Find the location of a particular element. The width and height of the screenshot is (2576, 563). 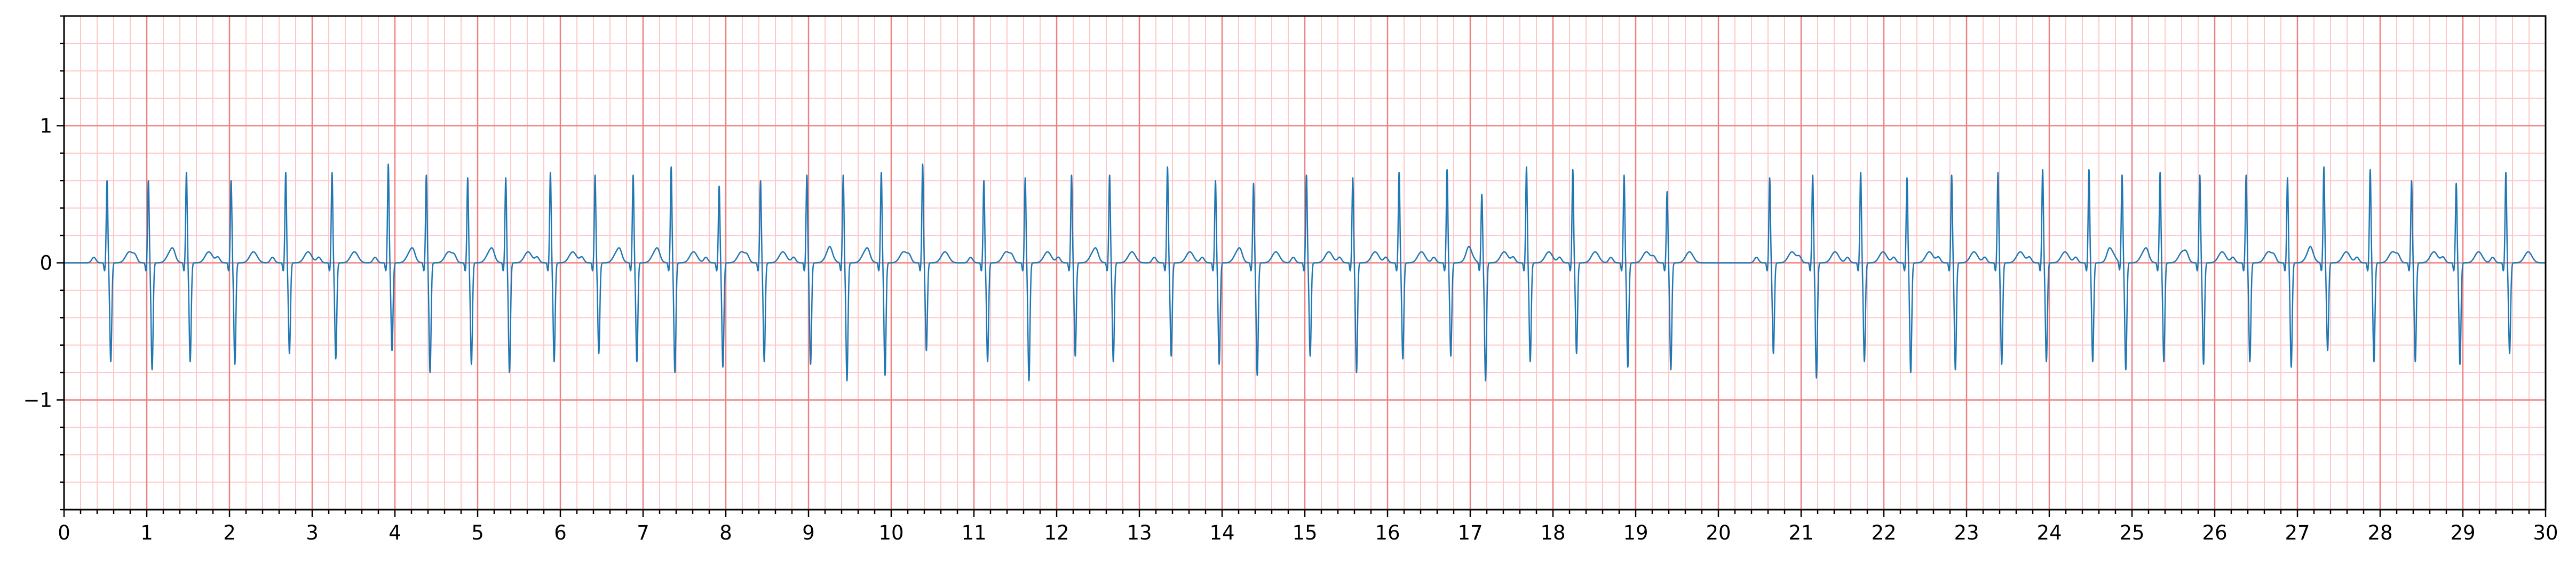

x-tick-label: 2 is located at coordinates (229, 532).